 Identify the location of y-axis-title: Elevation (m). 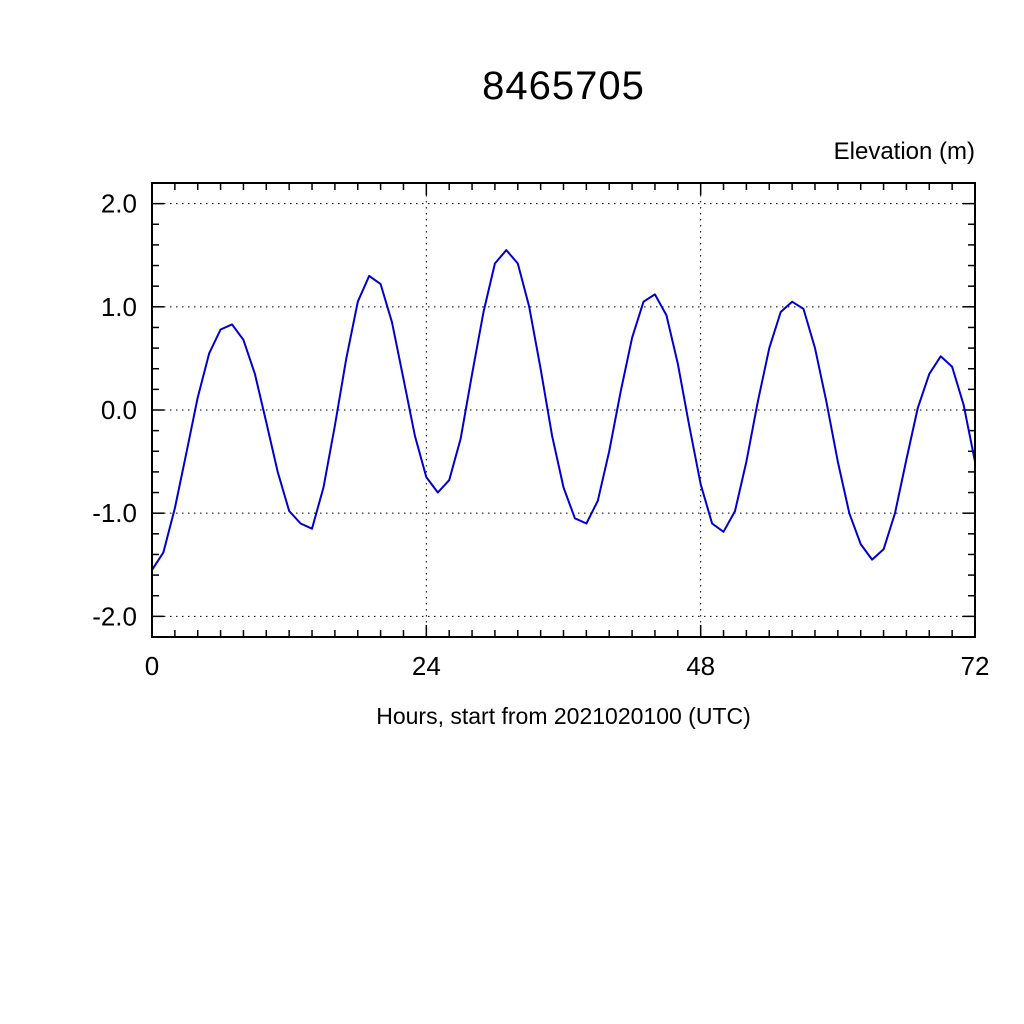
(904, 151).